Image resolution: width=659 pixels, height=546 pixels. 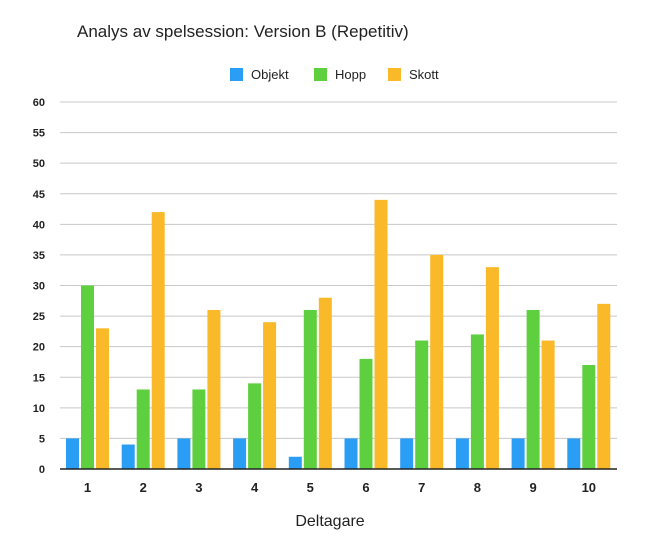 I want to click on y-tick-label: 50, so click(x=39, y=164).